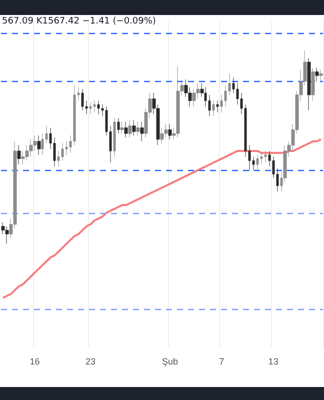 The image size is (324, 400). What do you see at coordinates (90, 361) in the screenshot?
I see `x-tick-label: 23` at bounding box center [90, 361].